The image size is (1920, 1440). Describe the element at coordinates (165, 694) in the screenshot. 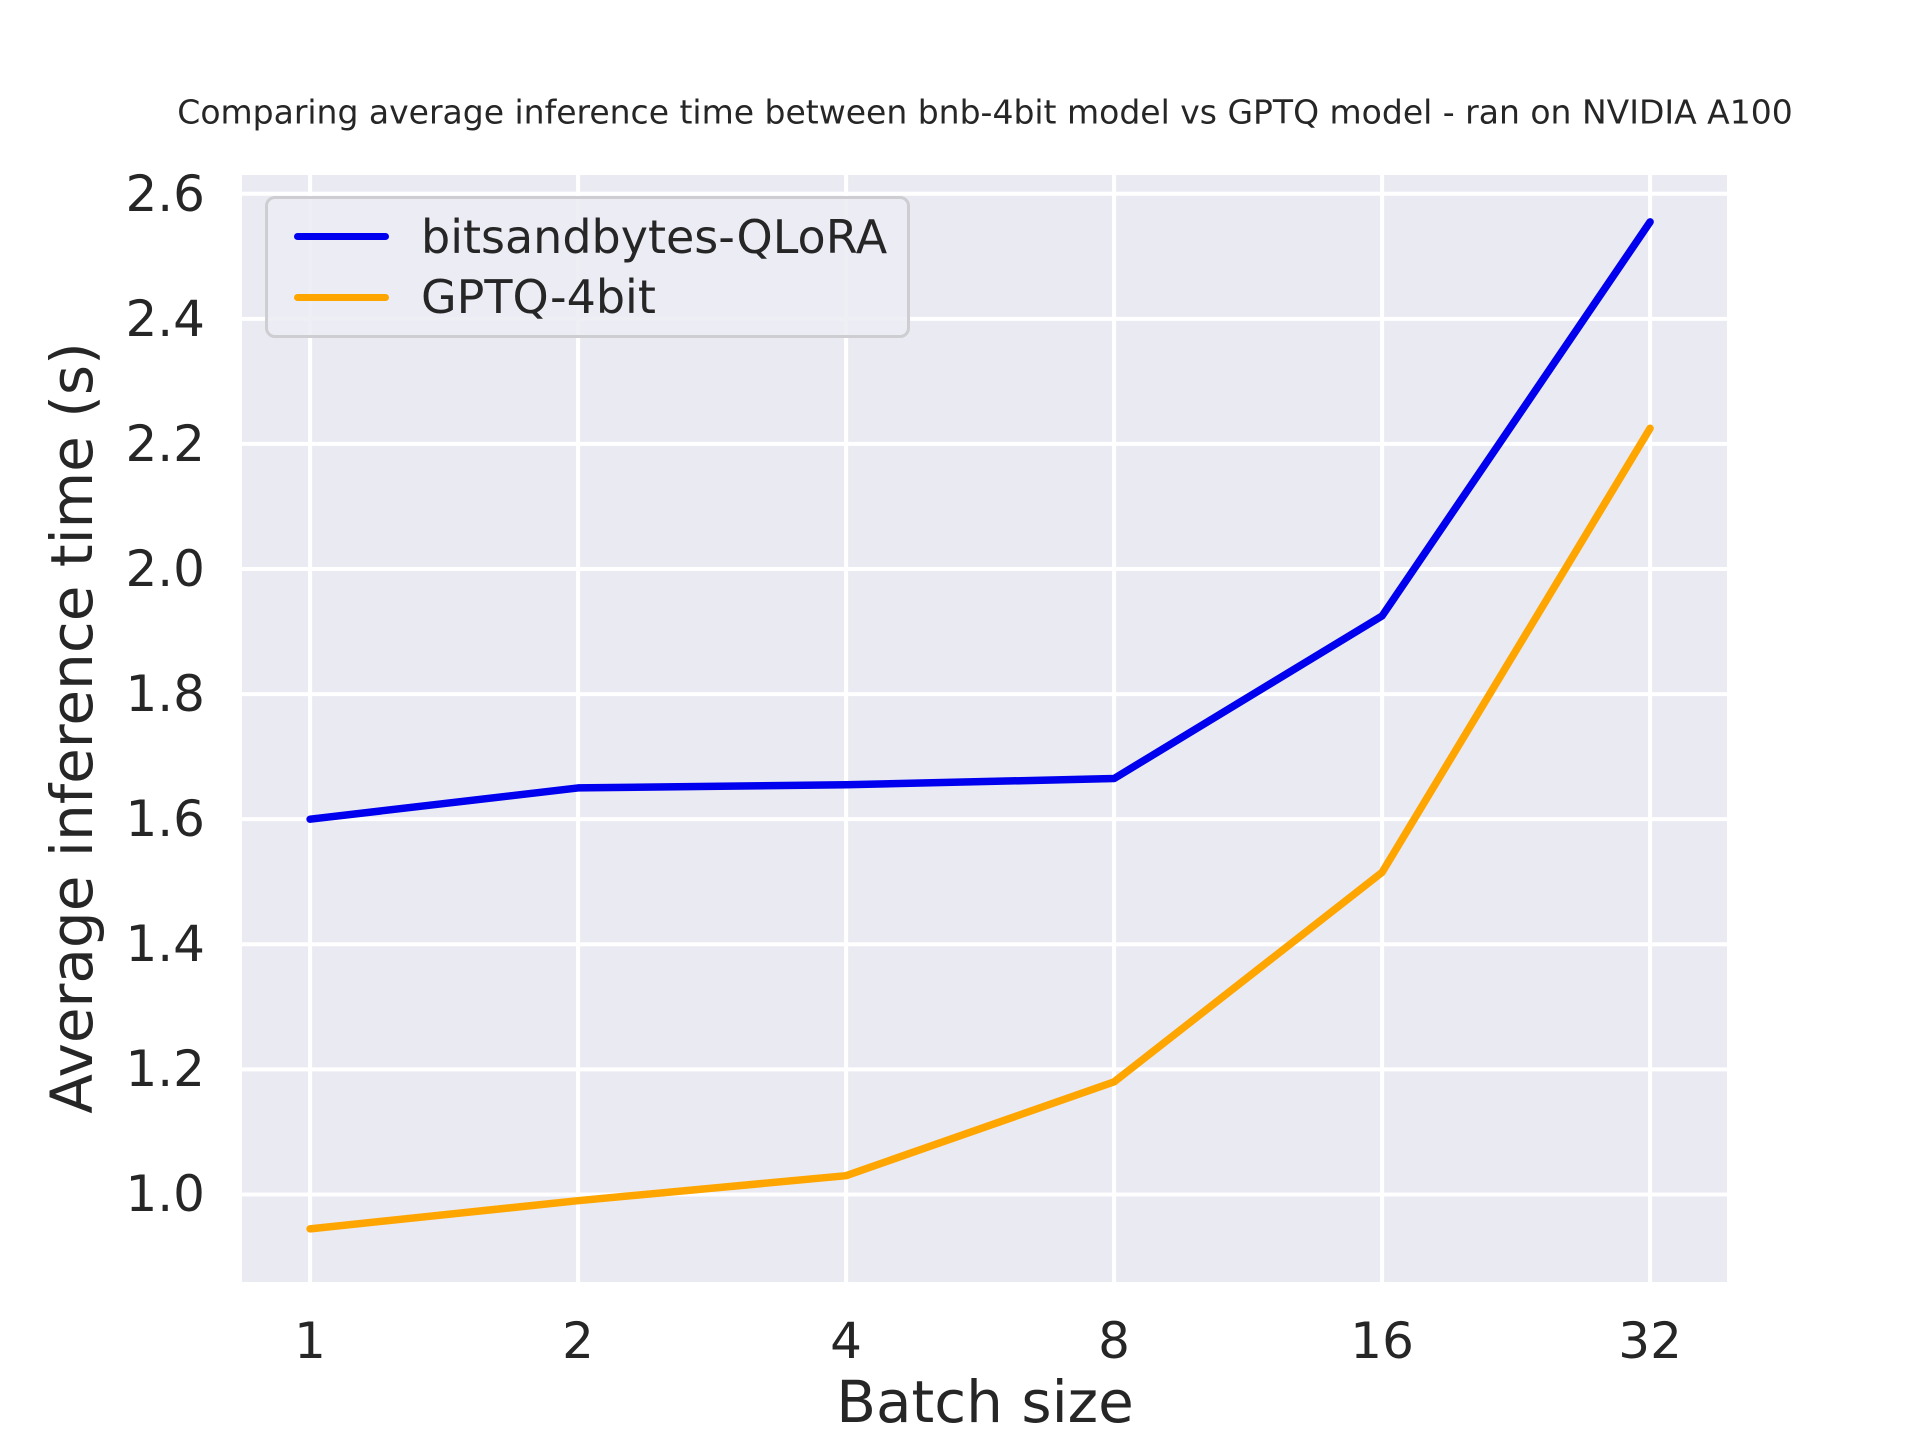

I see `y-tick-label: 1.8` at that location.